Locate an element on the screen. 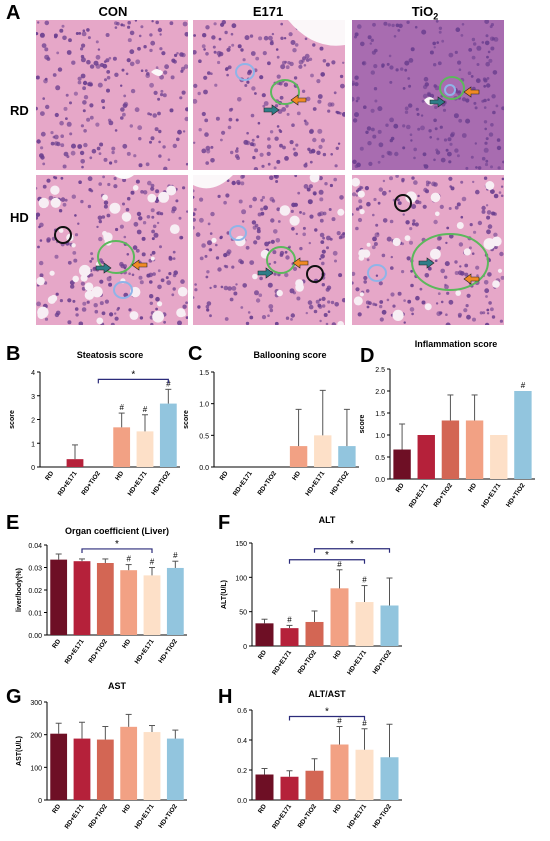  y-axis-label: liver/body(%) is located at coordinates (19, 590).